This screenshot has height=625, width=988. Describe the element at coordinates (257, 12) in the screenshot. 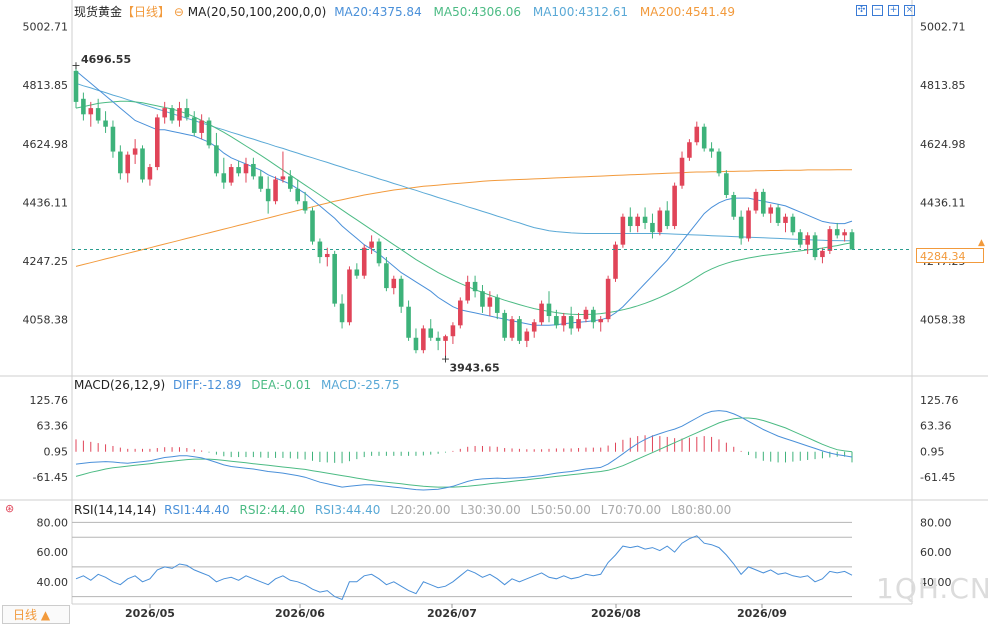

I see `ma-title: MA(20,50,100,200,0,0)` at that location.